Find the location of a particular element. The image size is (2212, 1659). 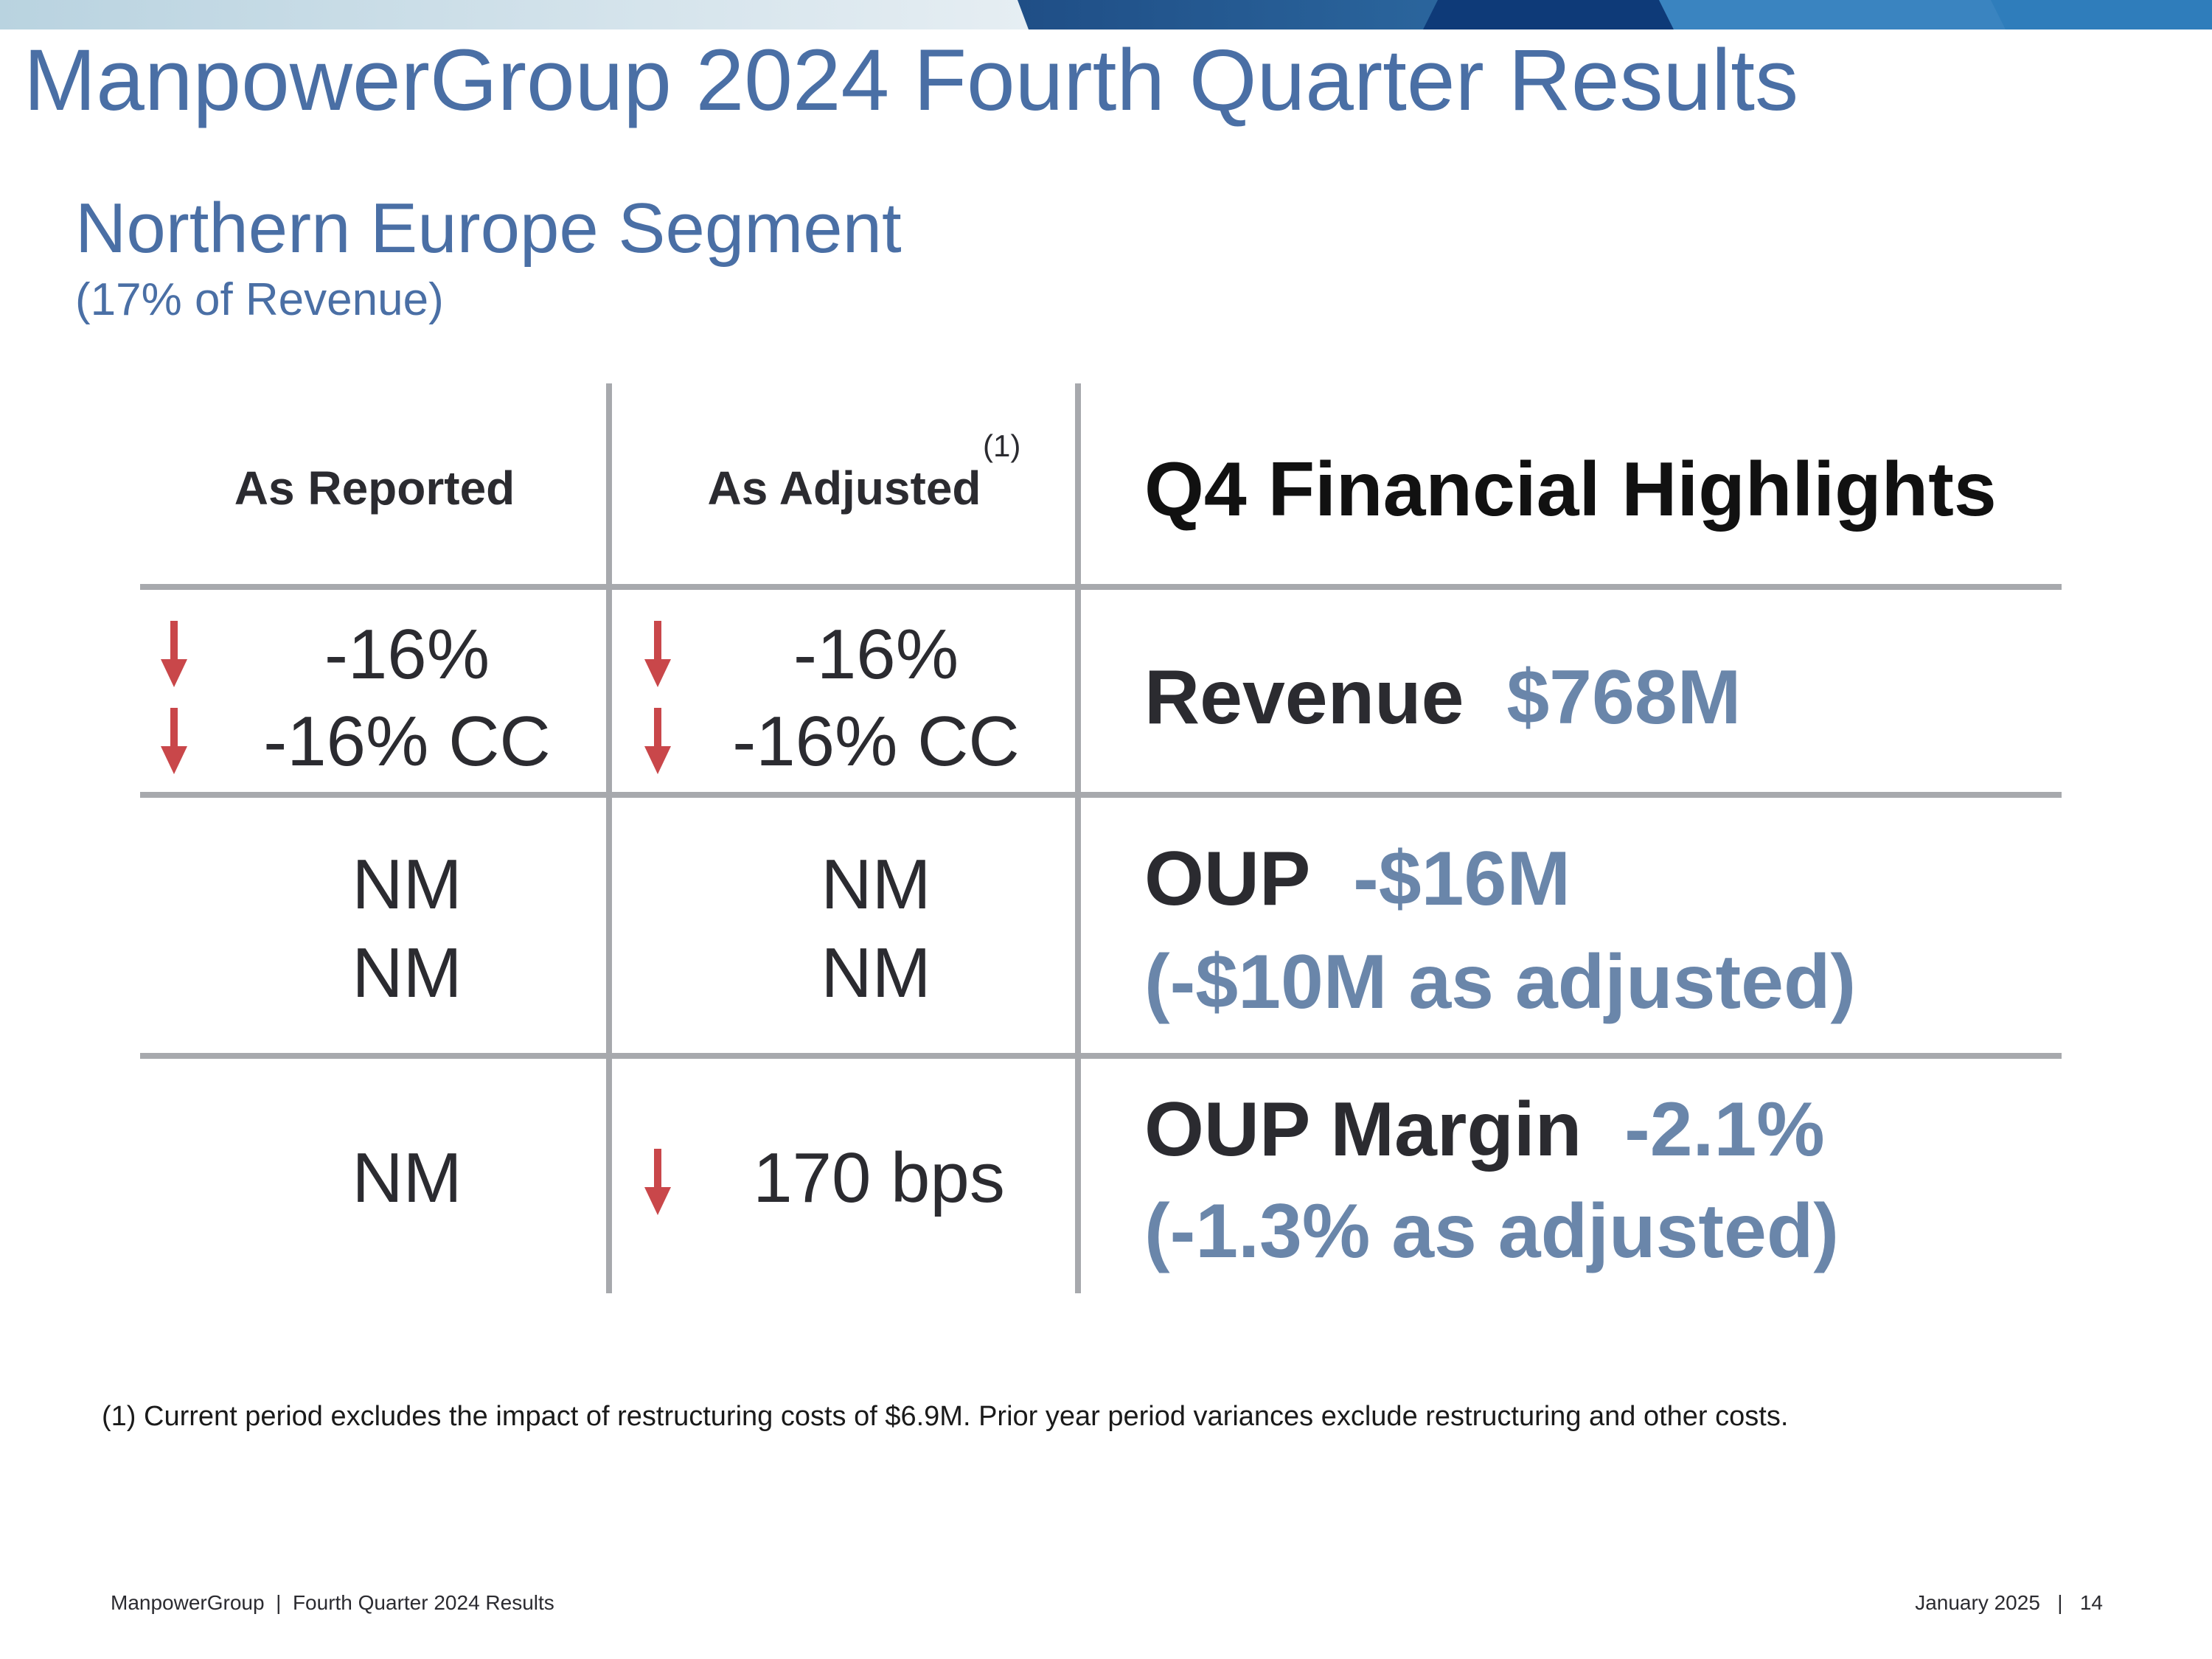

oup-adjusted-value: (-$10M as adjusted) is located at coordinates (1500, 982).